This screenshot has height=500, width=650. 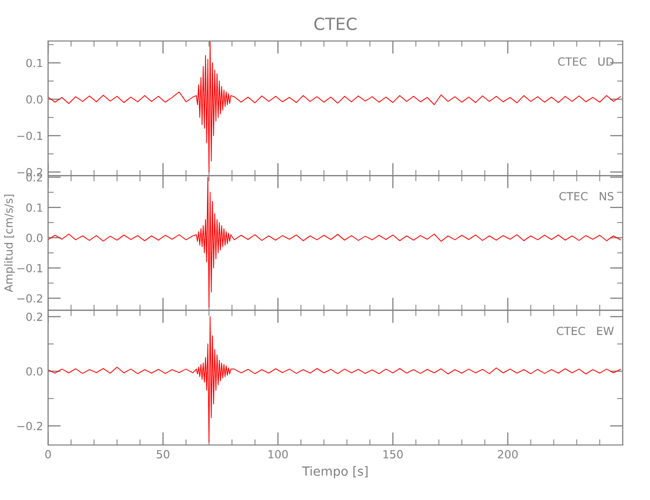 What do you see at coordinates (335, 24) in the screenshot?
I see `chart-title: CTEC` at bounding box center [335, 24].